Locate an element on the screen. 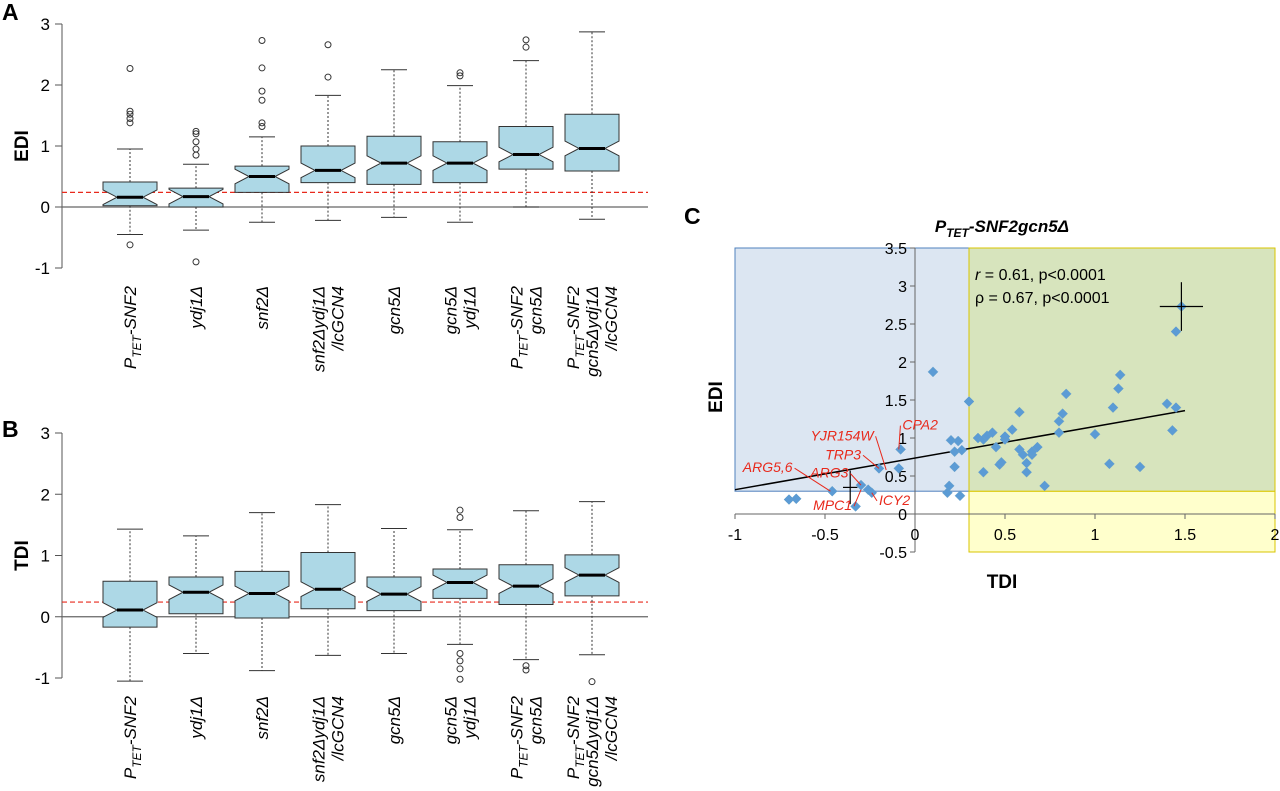  y-tick-label: 1.5 is located at coordinates (896, 401).